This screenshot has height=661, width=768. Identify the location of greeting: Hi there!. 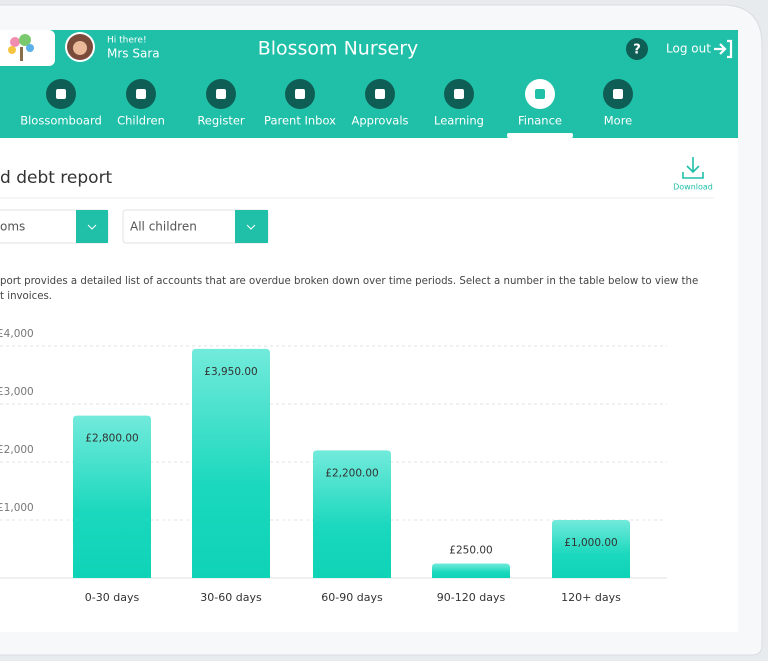
(127, 41).